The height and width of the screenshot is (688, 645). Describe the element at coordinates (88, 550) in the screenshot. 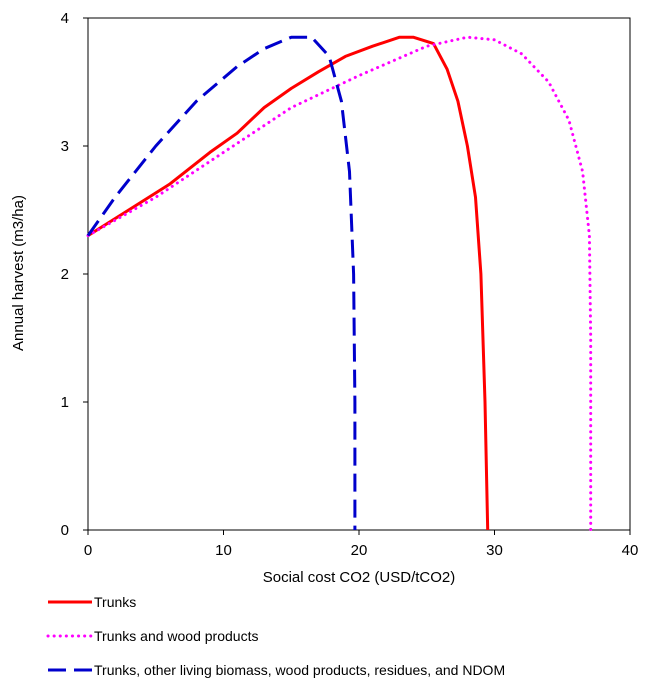

I see `x-tick-label: 0` at that location.